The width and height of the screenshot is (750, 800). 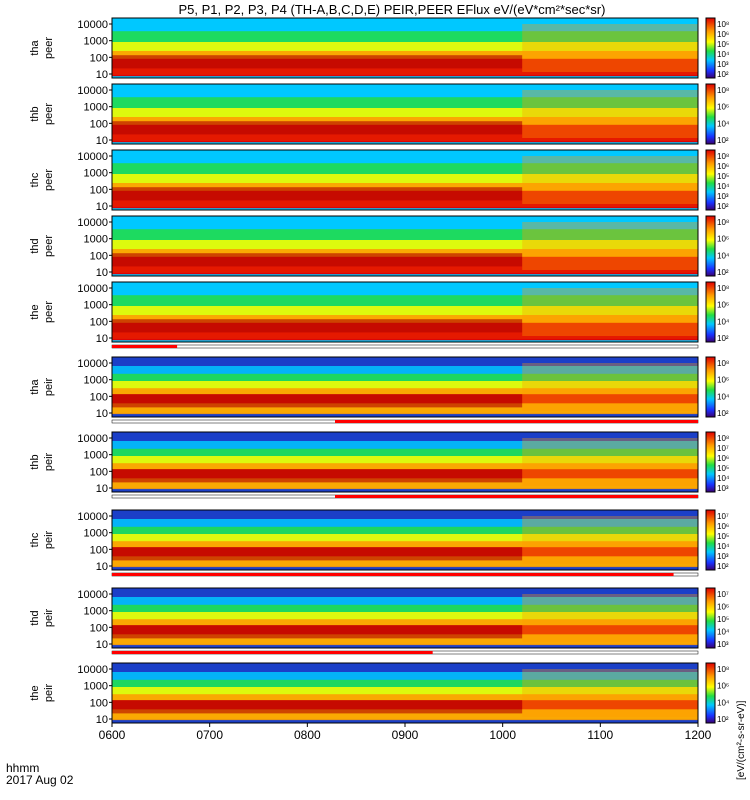 What do you see at coordinates (42, 617) in the screenshot?
I see `y-axis-label: thd peir` at bounding box center [42, 617].